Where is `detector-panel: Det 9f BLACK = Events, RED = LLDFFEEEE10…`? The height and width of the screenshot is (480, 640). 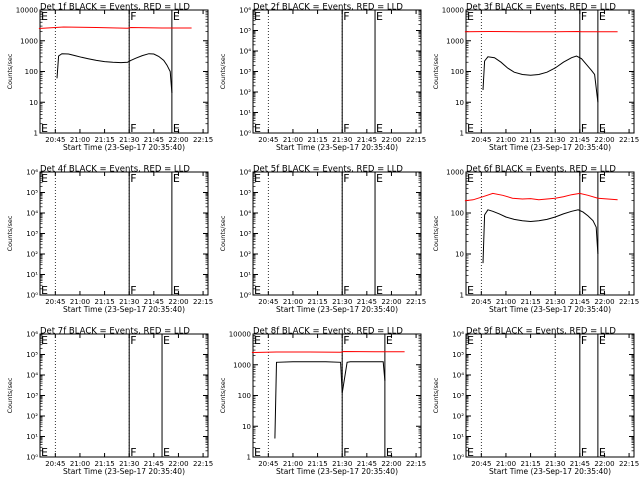 detector-panel: Det 9f BLACK = Events, RED = LLDFFEEEE10… is located at coordinates (535, 402).